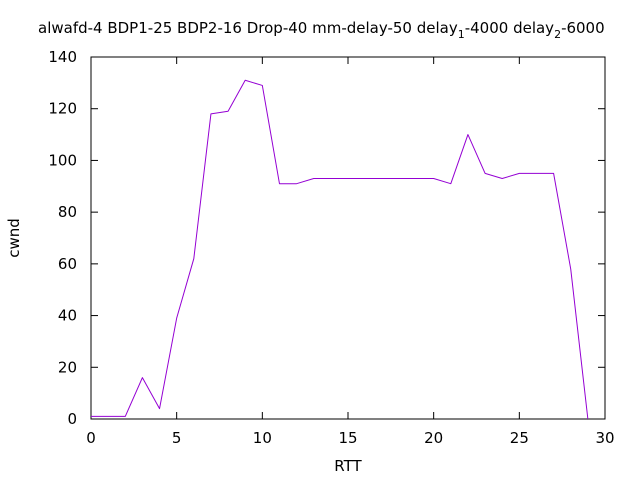  Describe the element at coordinates (67, 367) in the screenshot. I see `y-tick-label: 20` at that location.